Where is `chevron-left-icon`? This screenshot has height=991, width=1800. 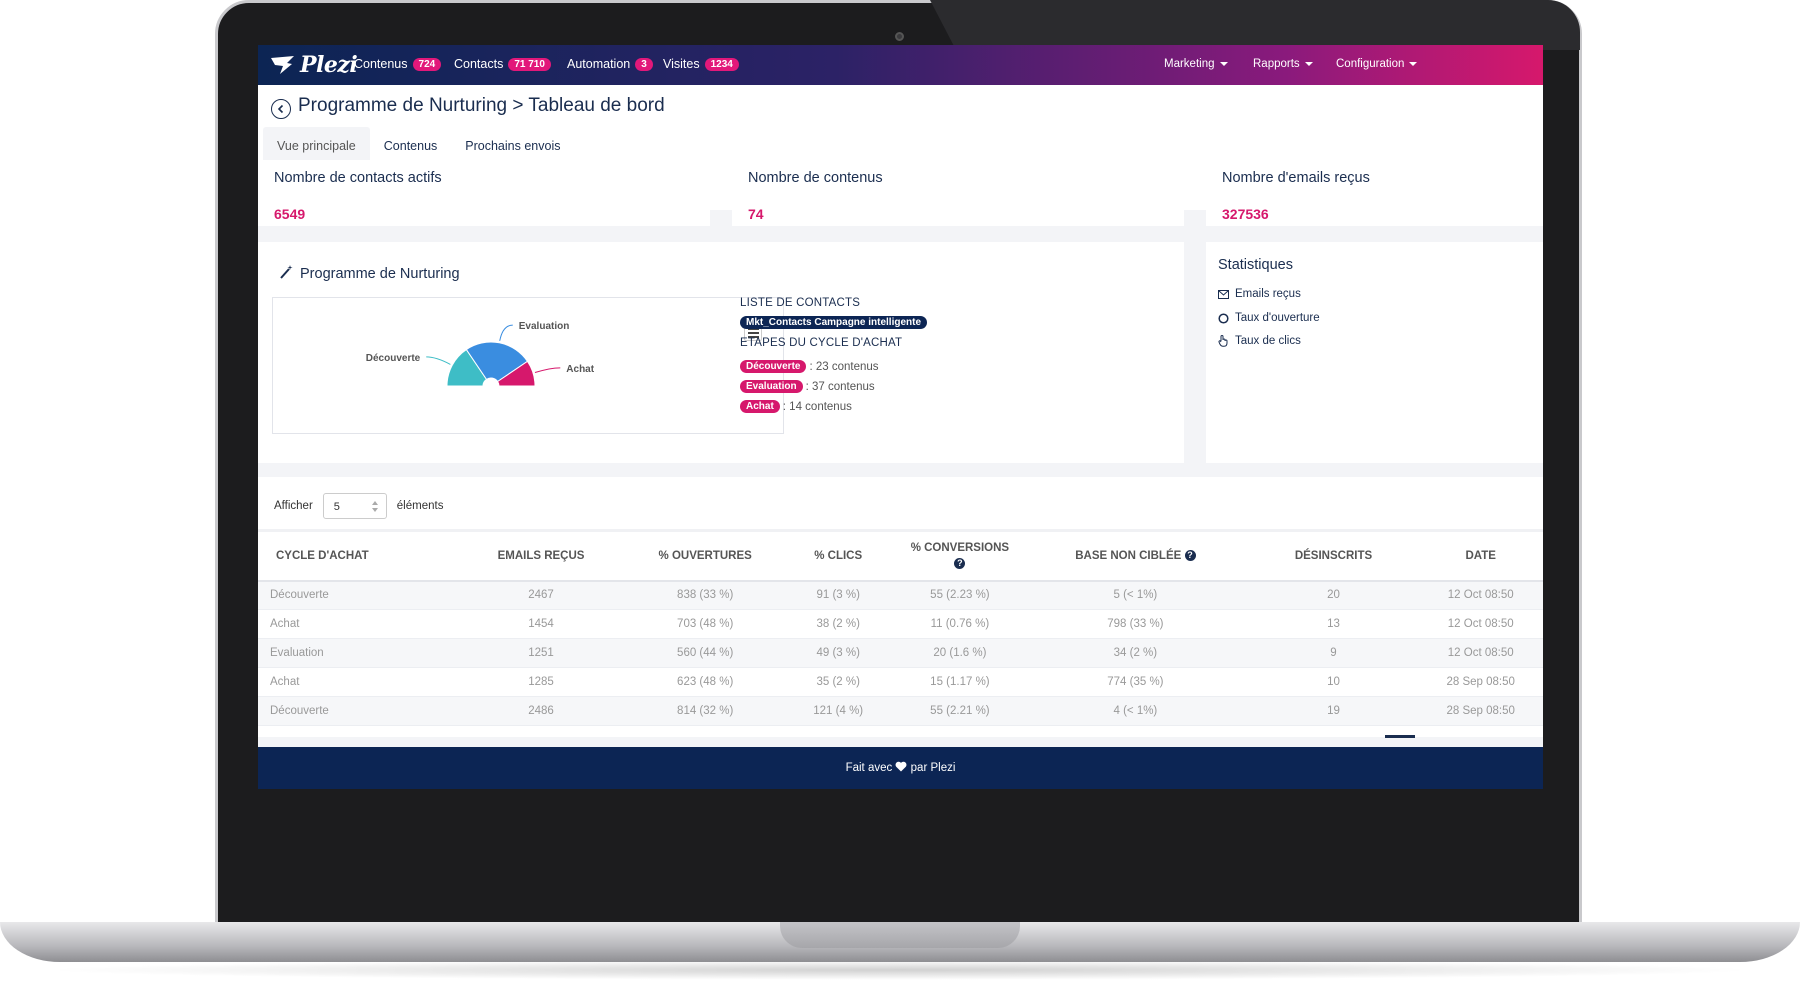 chevron-left-icon is located at coordinates (280, 109).